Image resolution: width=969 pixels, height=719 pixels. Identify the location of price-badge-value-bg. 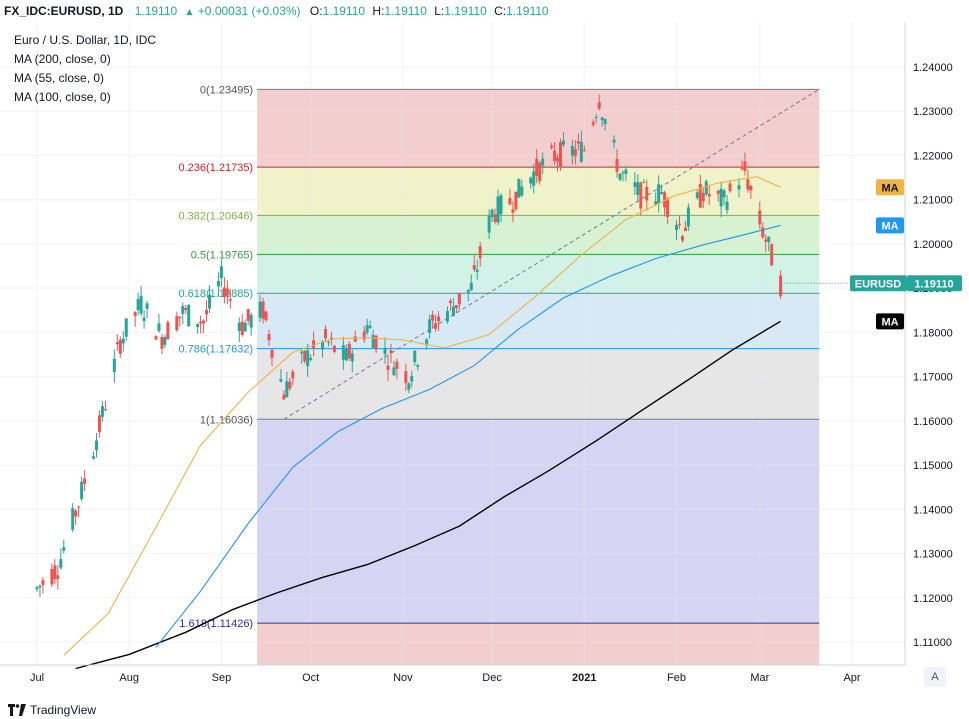
(934, 283).